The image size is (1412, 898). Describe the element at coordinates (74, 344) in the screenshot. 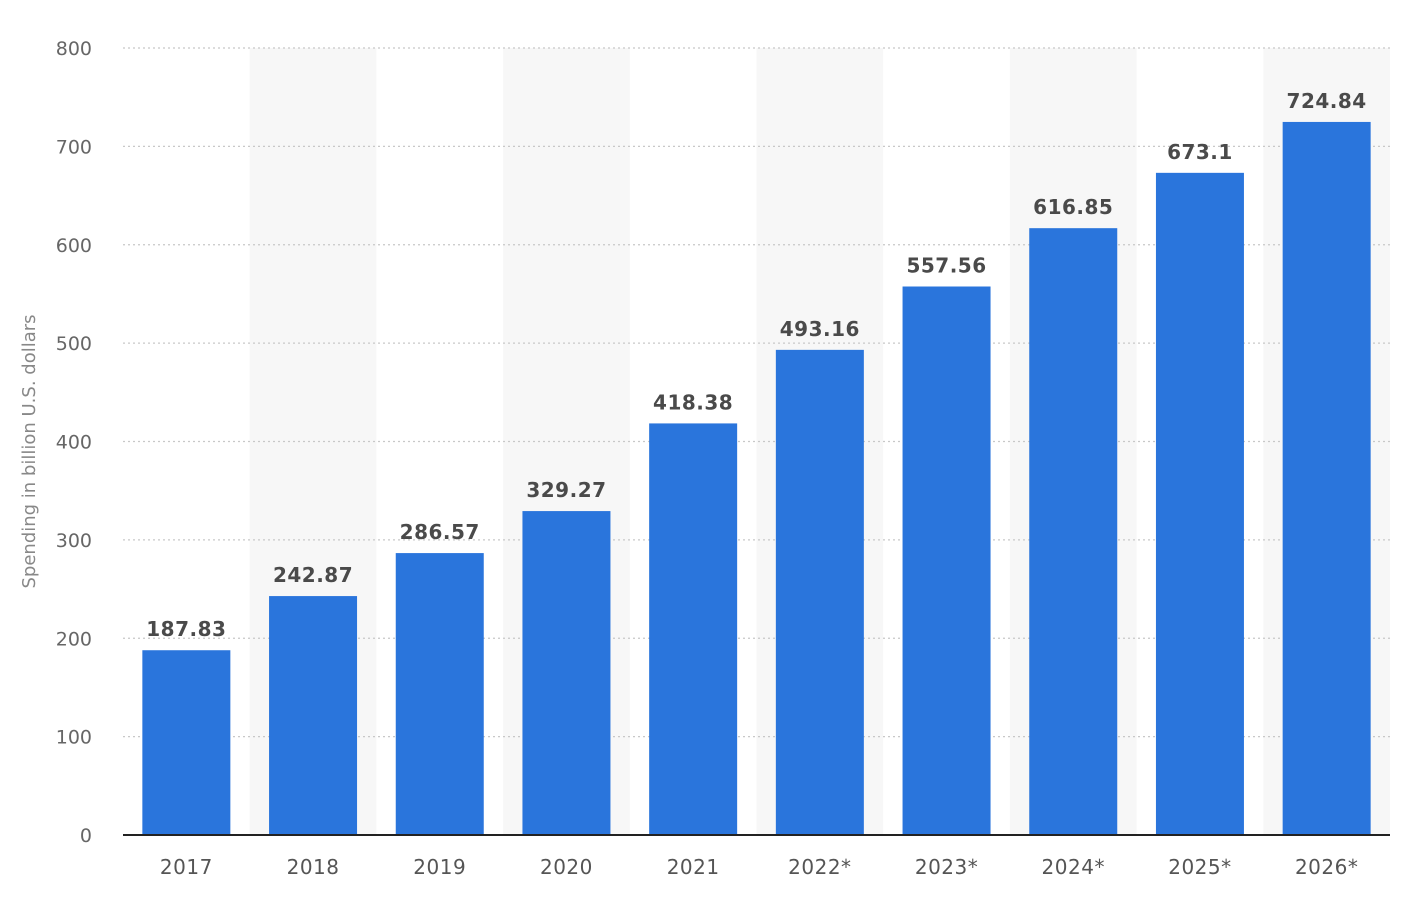

I see `y-tick-label: 500` at that location.